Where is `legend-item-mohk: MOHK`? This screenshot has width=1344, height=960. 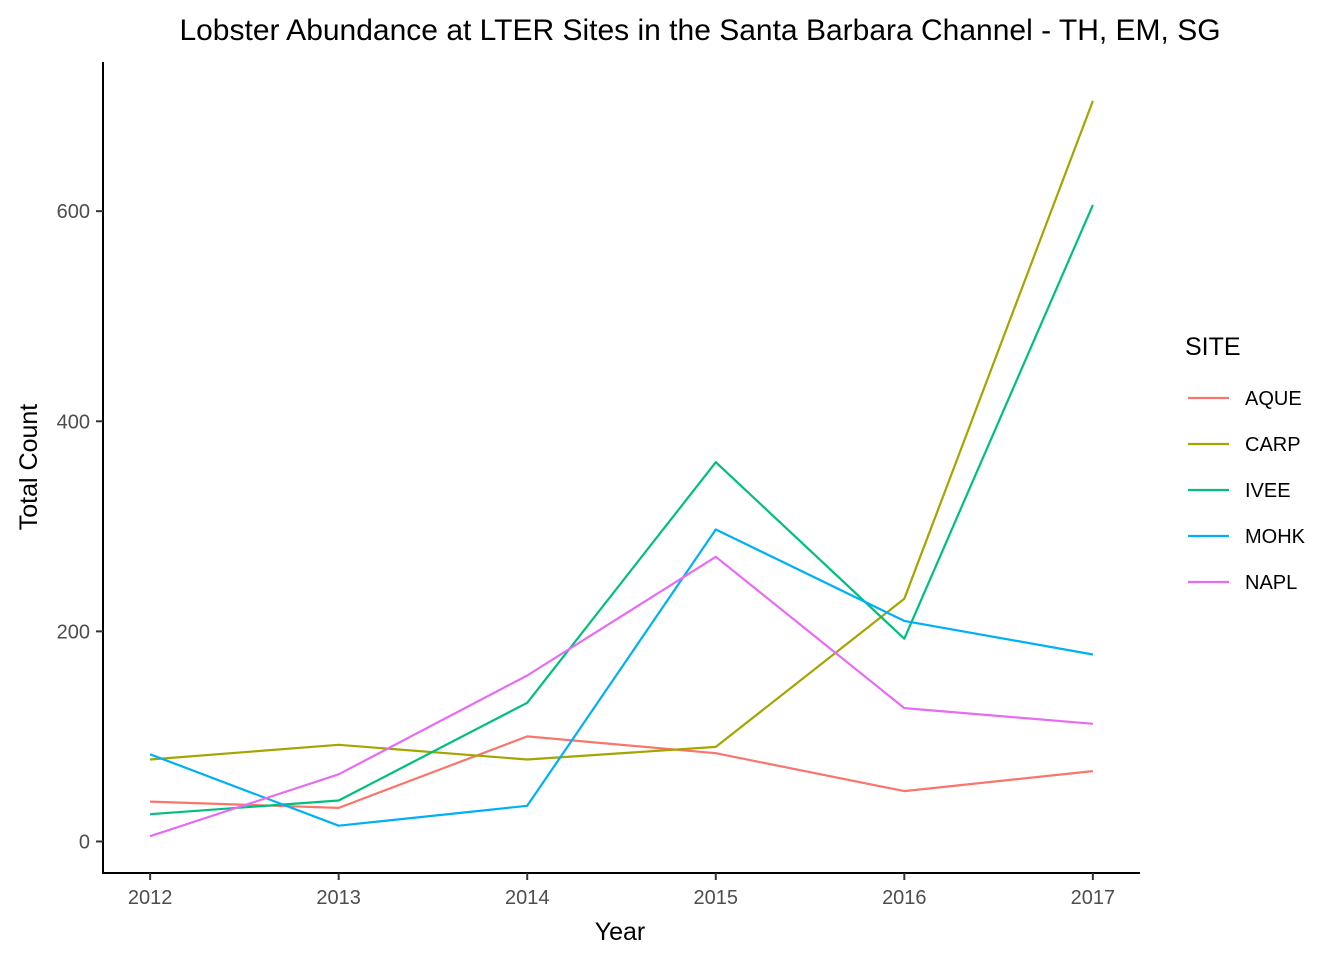 legend-item-mohk: MOHK is located at coordinates (1247, 537).